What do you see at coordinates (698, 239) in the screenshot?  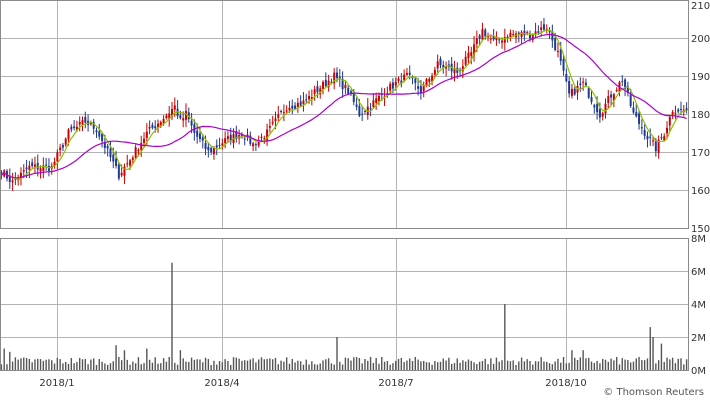 I see `volume-tick-label: 8M` at bounding box center [698, 239].